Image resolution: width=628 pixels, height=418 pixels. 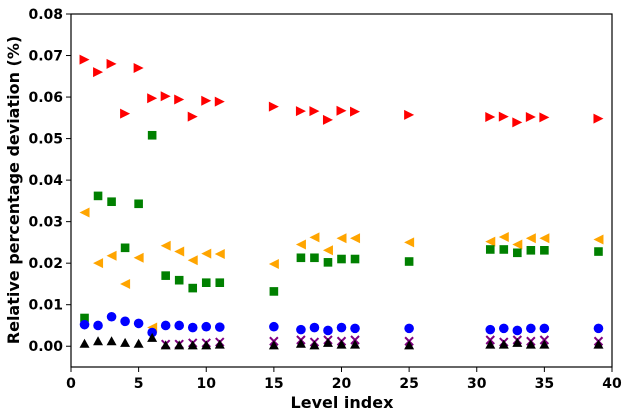 What do you see at coordinates (49, 181) in the screenshot?
I see `y-axis-ticks: 0.00 0.01 0.02 0.03 0.04 0.05 0.06 0.07 0.08` at bounding box center [49, 181].